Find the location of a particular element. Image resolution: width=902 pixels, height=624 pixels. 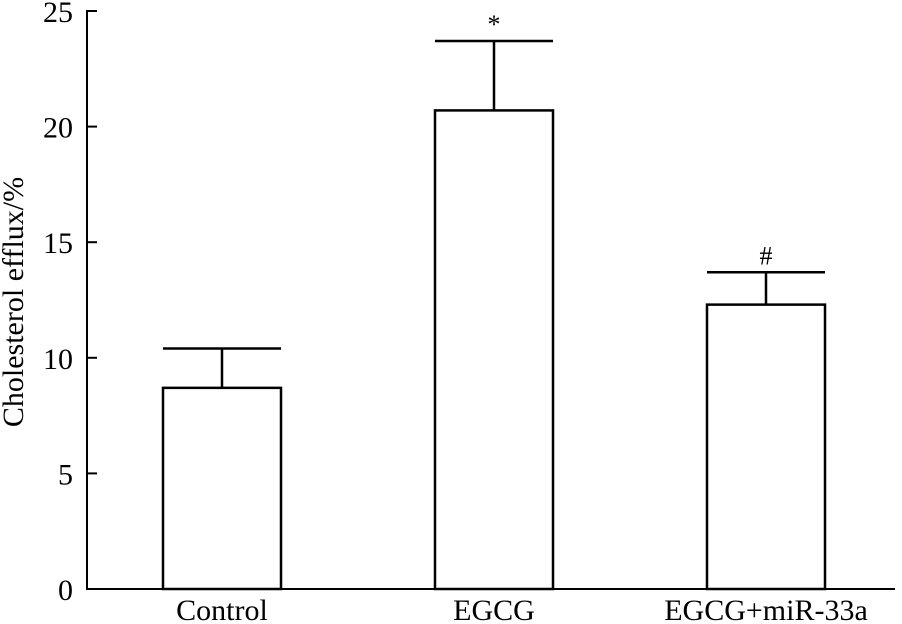

y-ticks: 0 5 10 15 20 25 is located at coordinates (70, 303).